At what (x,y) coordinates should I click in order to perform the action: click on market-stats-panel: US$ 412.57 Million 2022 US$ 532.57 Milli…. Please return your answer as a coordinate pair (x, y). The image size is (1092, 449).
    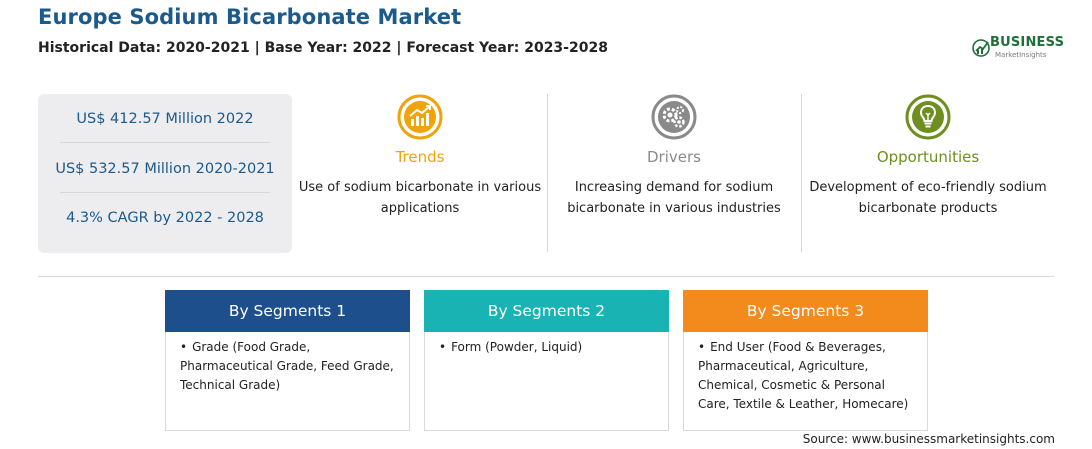
    Looking at the image, I should click on (165, 173).